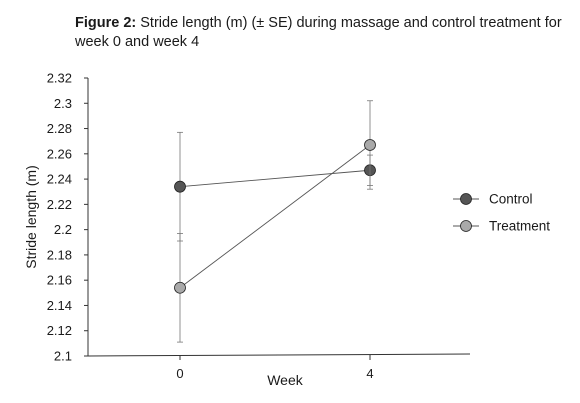 Image resolution: width=580 pixels, height=403 pixels. Describe the element at coordinates (519, 226) in the screenshot. I see `legend-label: Treatment` at that location.